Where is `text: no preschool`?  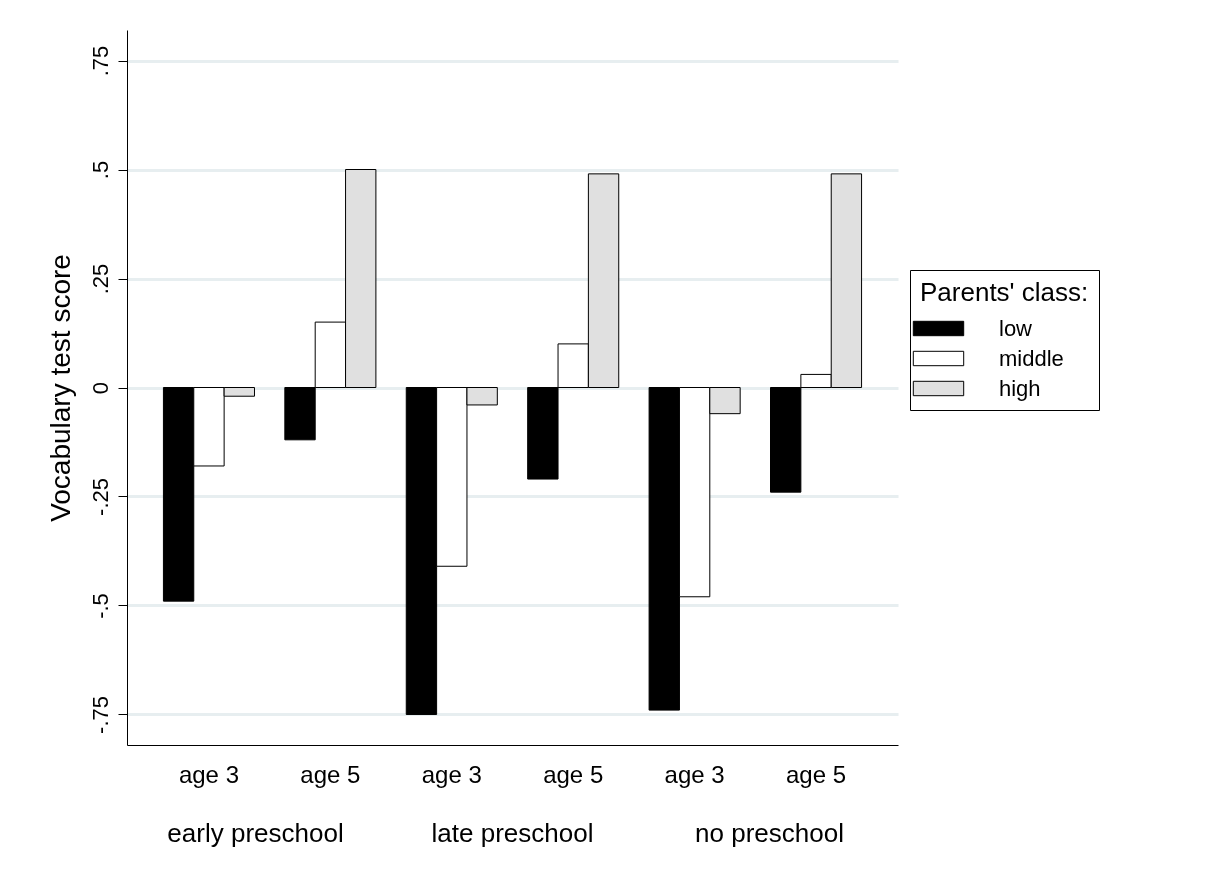 text: no preschool is located at coordinates (769, 833).